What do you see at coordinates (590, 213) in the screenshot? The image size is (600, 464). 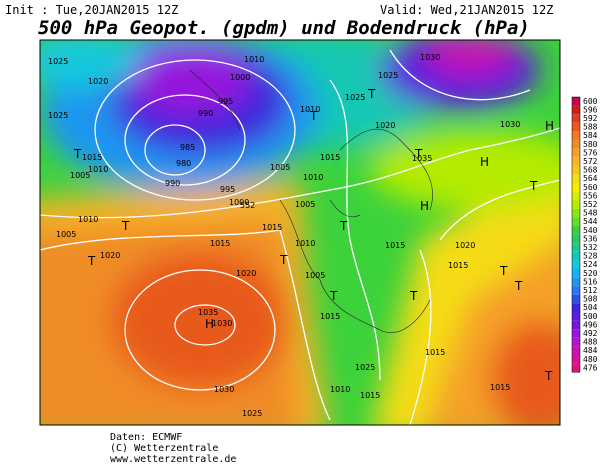 I see `colorbar-label: 548` at bounding box center [590, 213].